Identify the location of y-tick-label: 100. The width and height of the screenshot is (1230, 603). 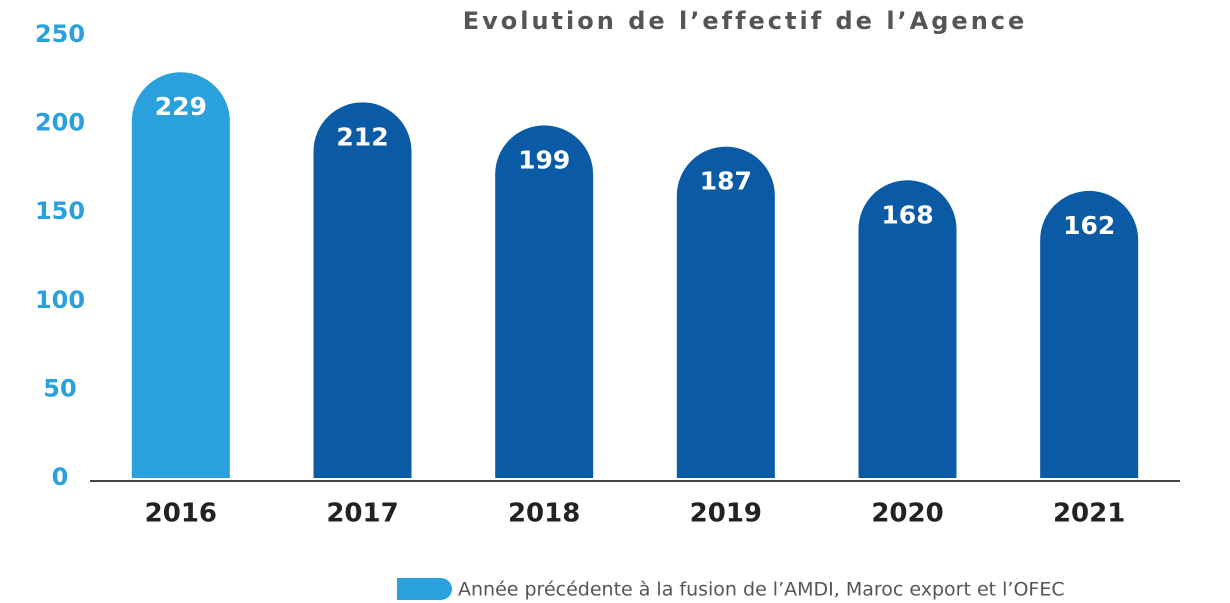
(60, 300).